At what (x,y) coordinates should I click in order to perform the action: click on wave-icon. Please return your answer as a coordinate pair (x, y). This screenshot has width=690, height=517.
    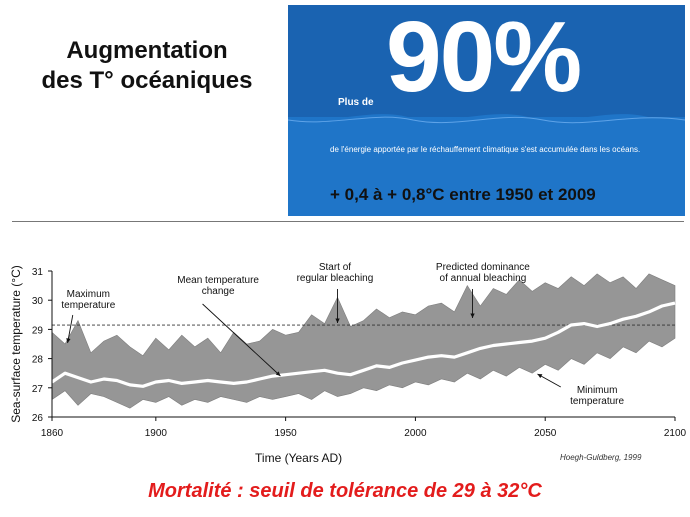
    Looking at the image, I should click on (486, 122).